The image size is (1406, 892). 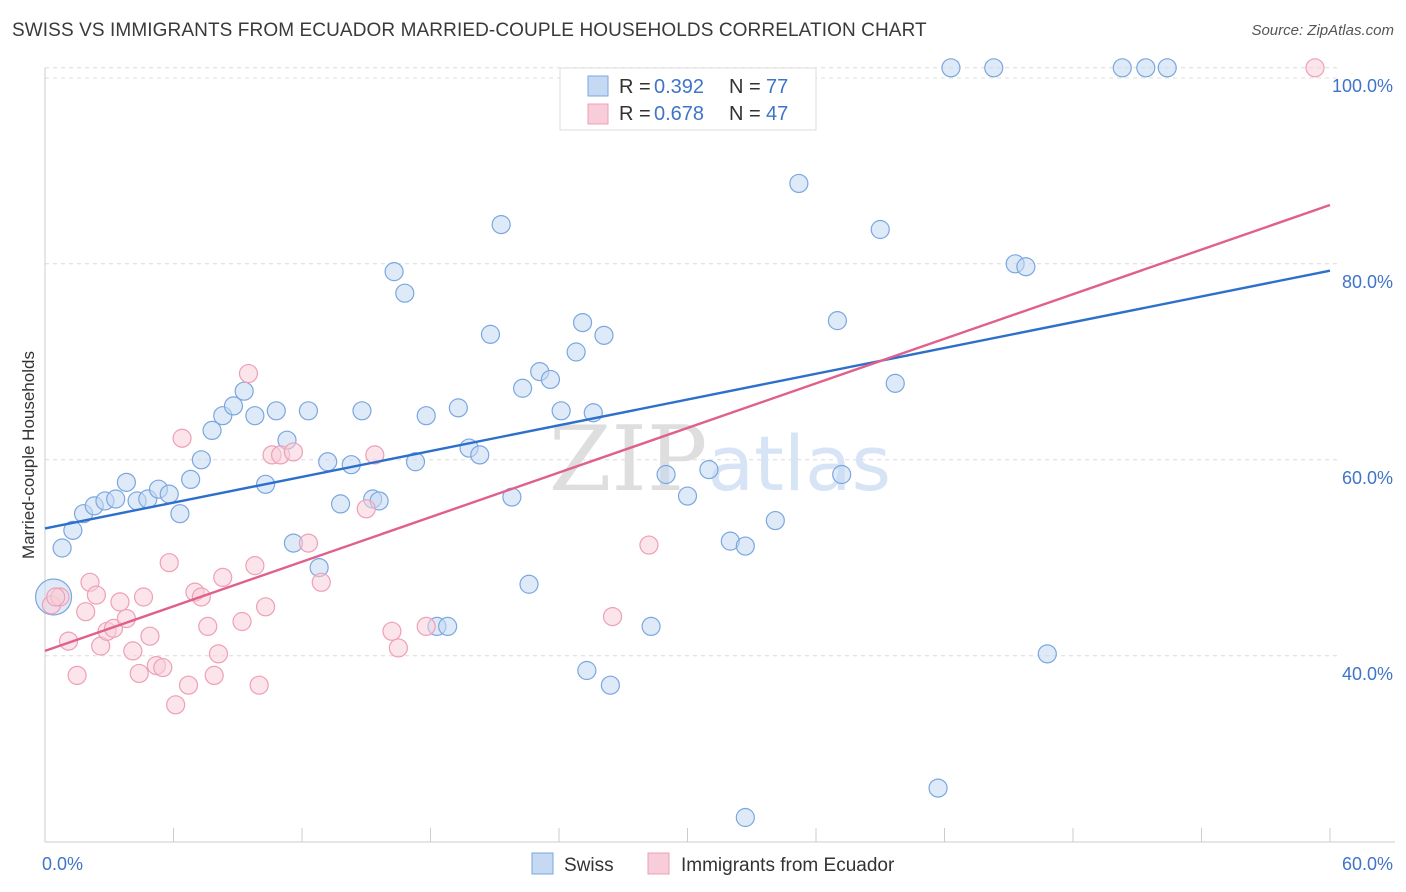 I want to click on x-tick-labels: 0.0% 60.0%, so click(x=717, y=864).